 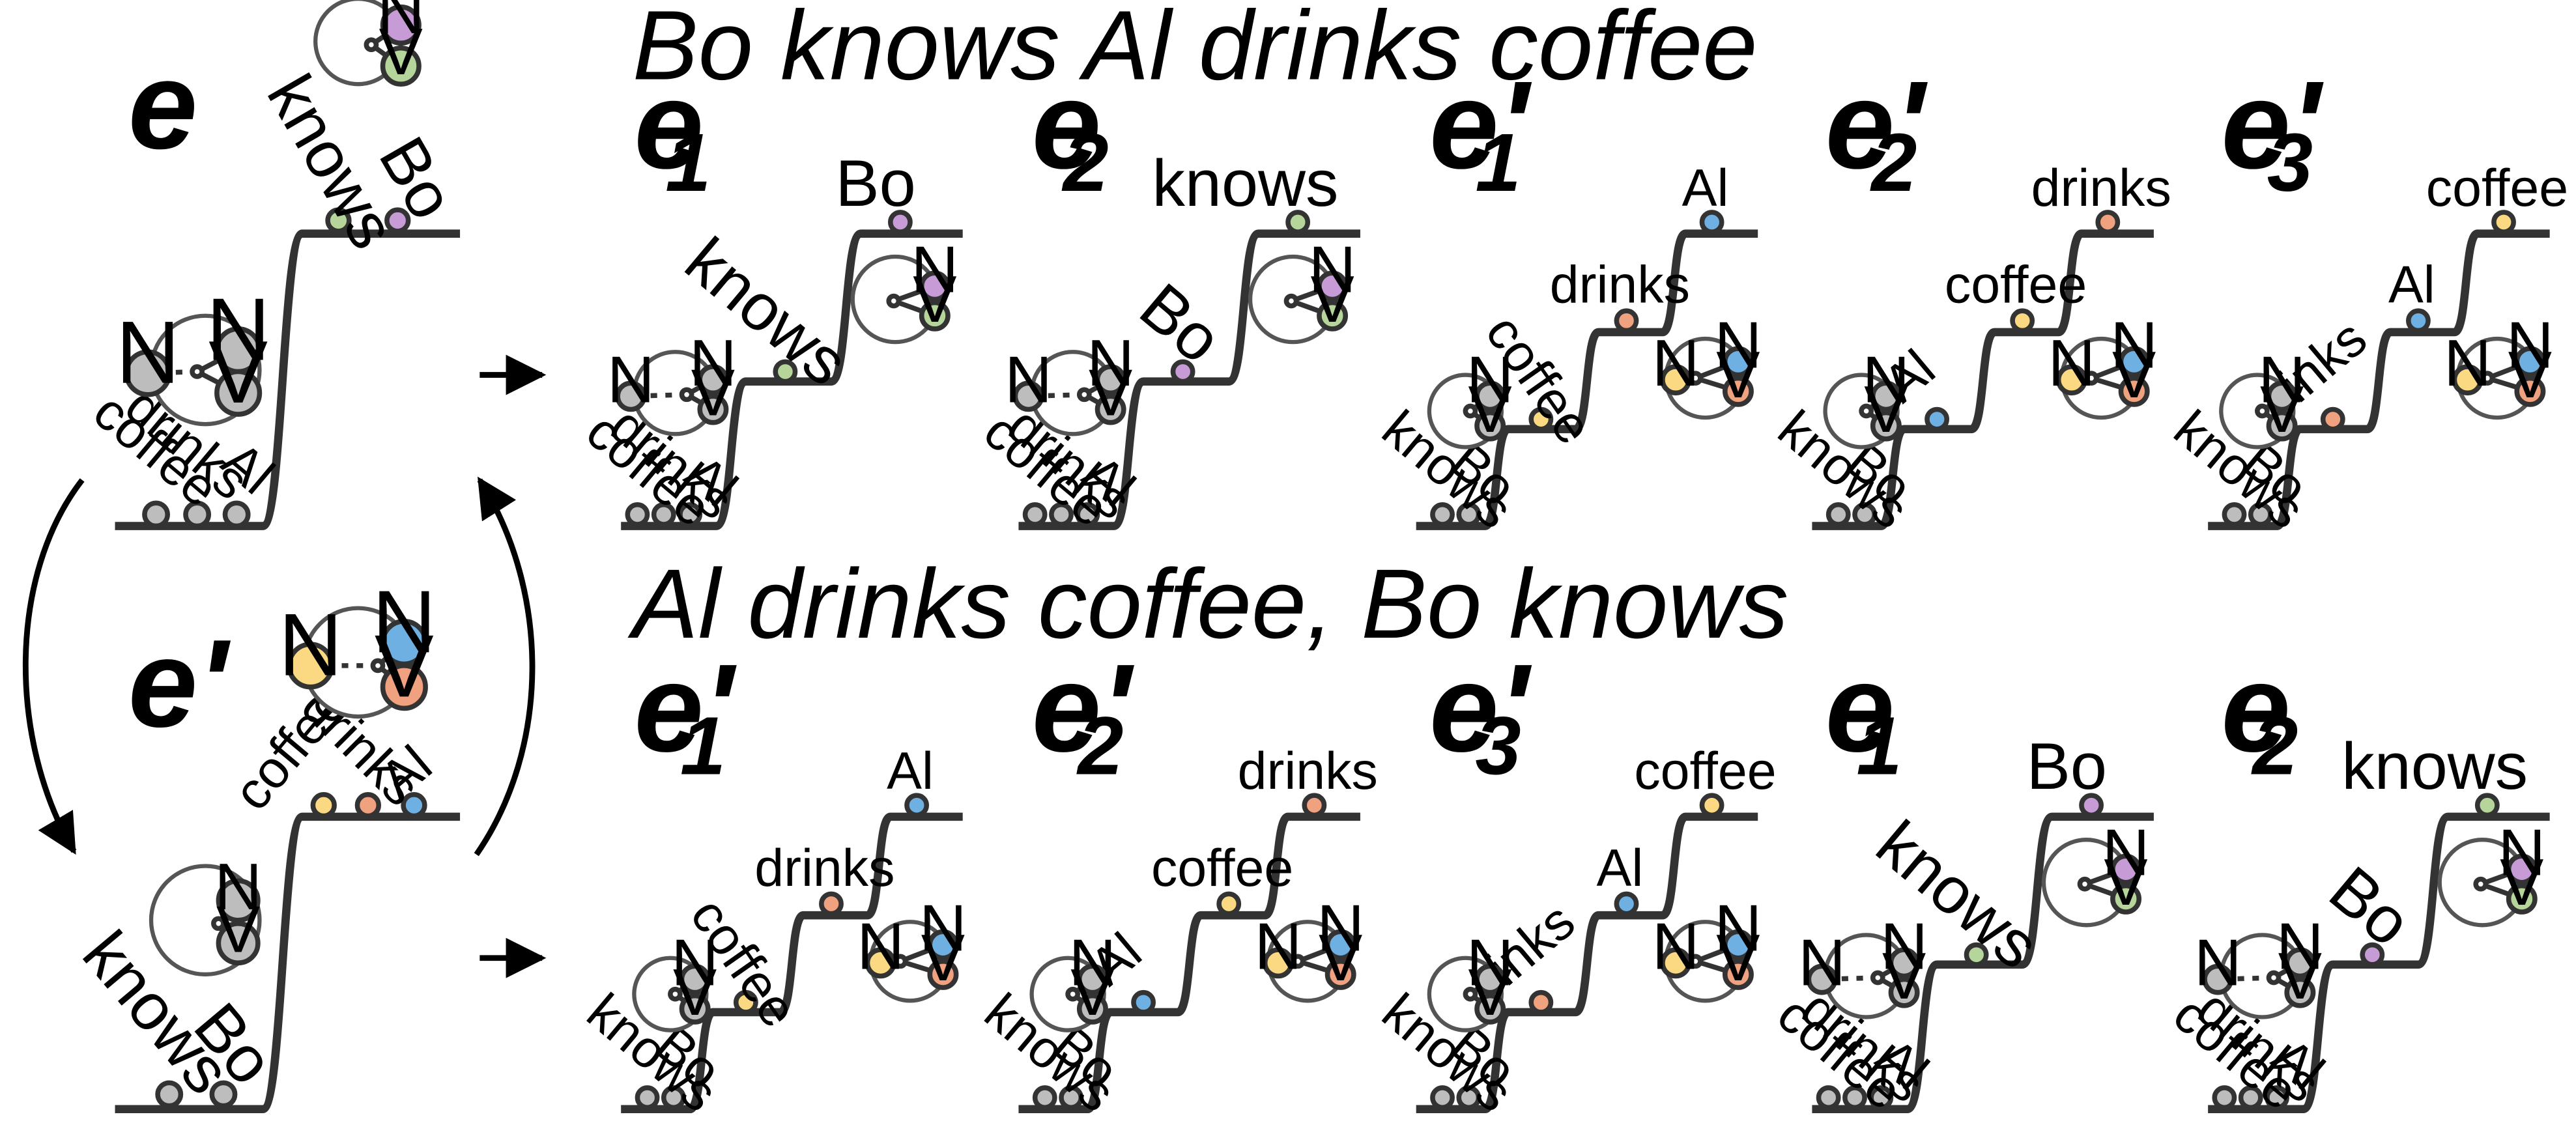 I want to click on episode-label: e1, so click(x=1864, y=715).